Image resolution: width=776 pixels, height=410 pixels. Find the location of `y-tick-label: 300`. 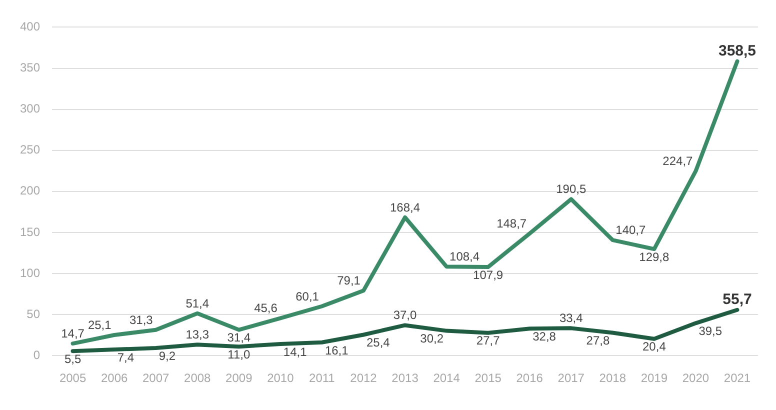

y-tick-label: 300 is located at coordinates (30, 109).